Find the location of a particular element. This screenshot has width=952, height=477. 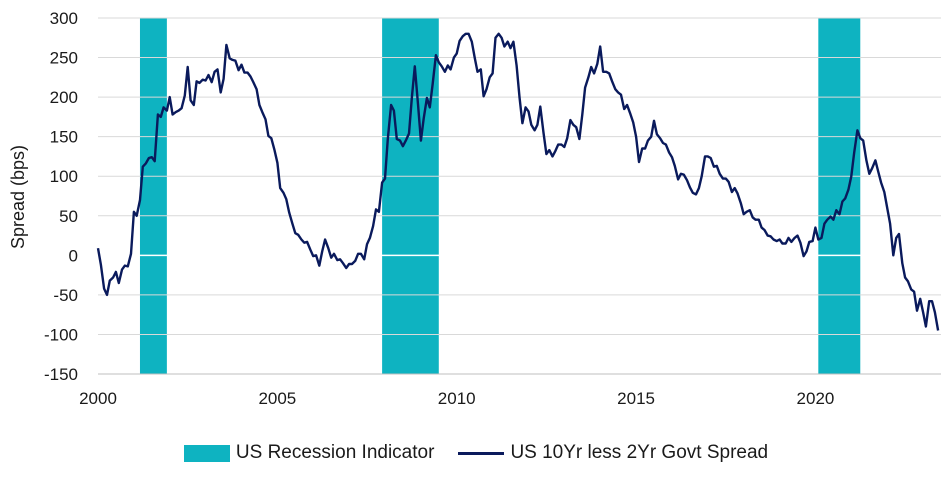

x-tick-label: 2000 is located at coordinates (98, 398).